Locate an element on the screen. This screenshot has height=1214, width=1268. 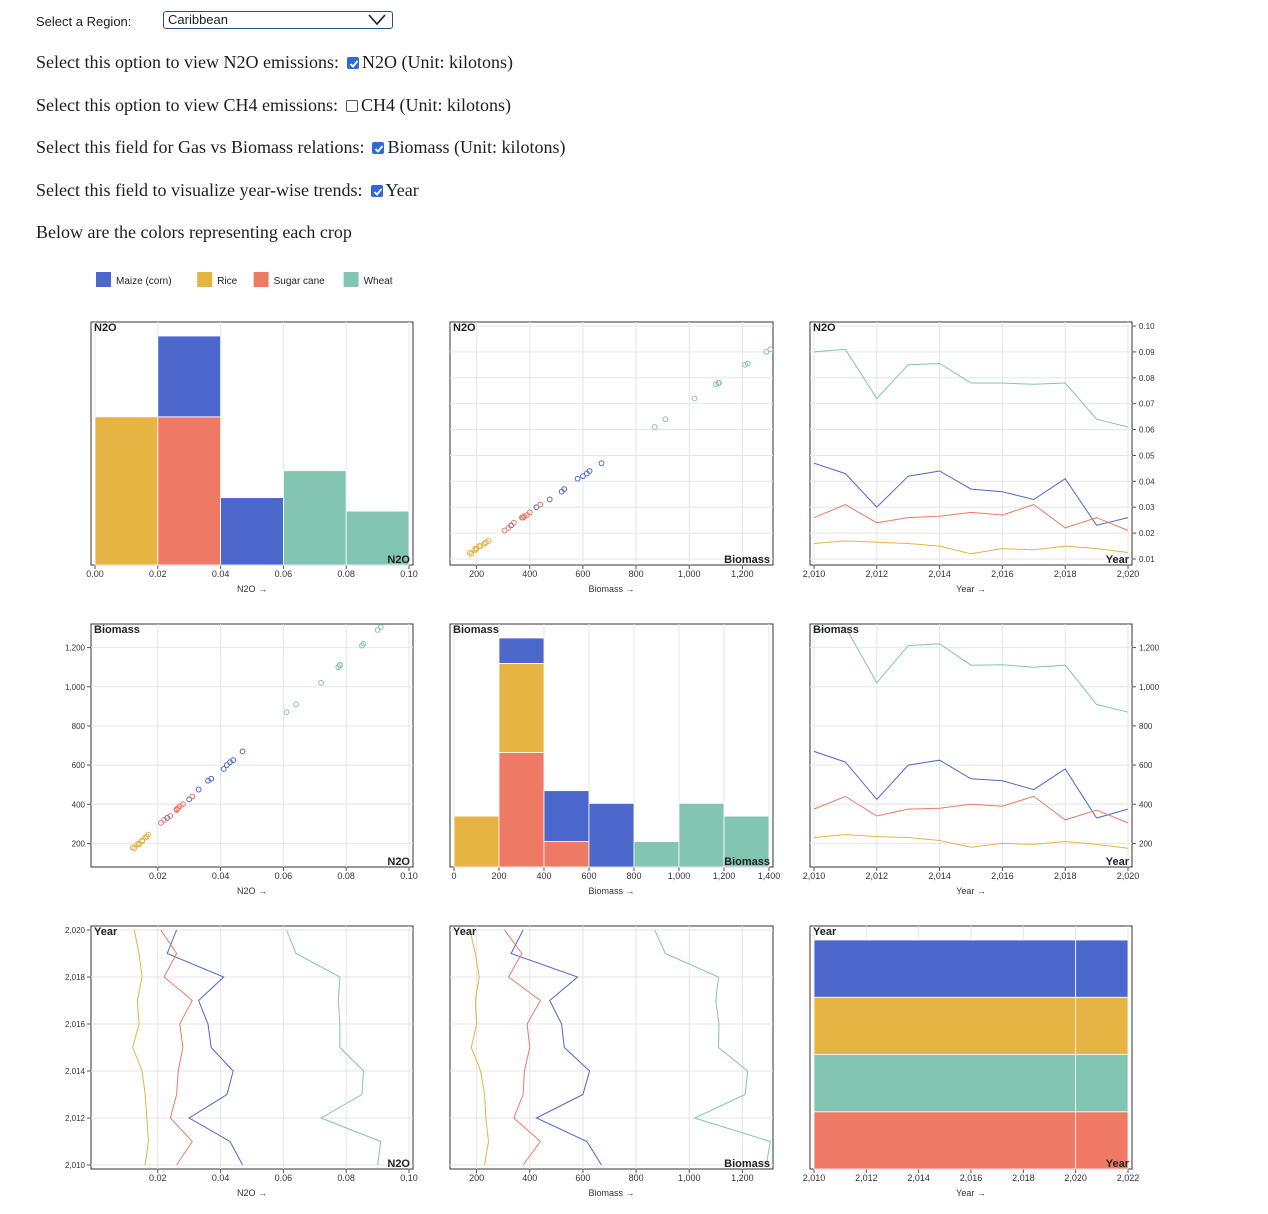
year-option-label: Year is located at coordinates (402, 189).